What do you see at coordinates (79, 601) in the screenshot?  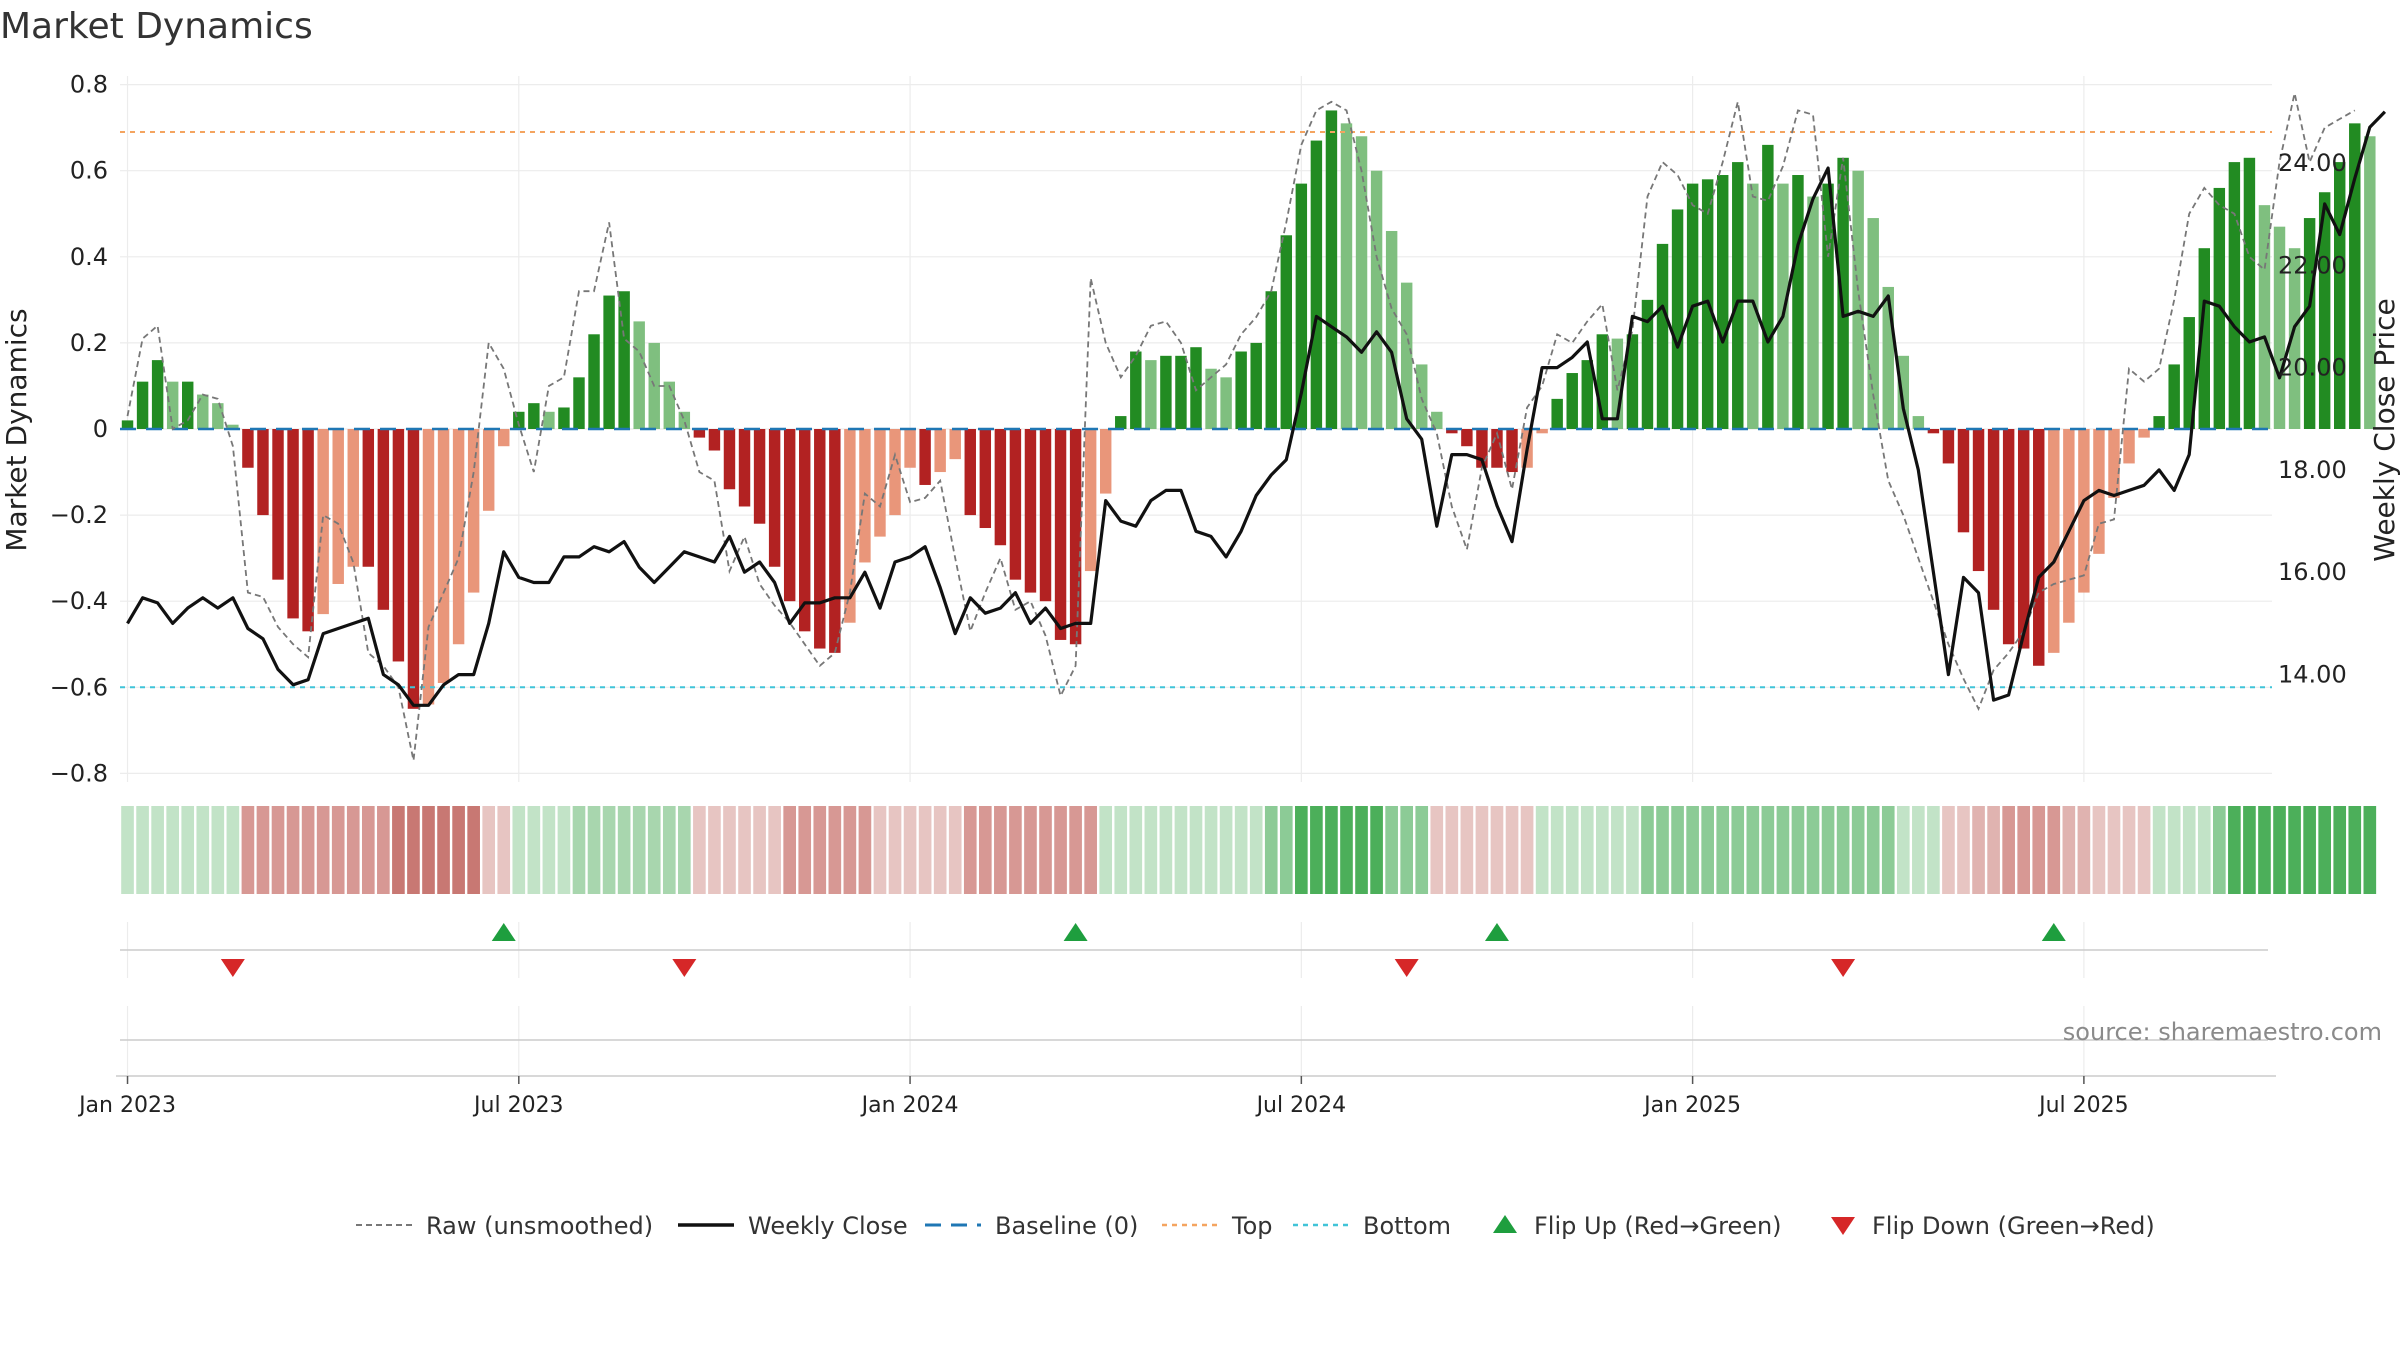 I see `y-tick-label: −0.4` at bounding box center [79, 601].